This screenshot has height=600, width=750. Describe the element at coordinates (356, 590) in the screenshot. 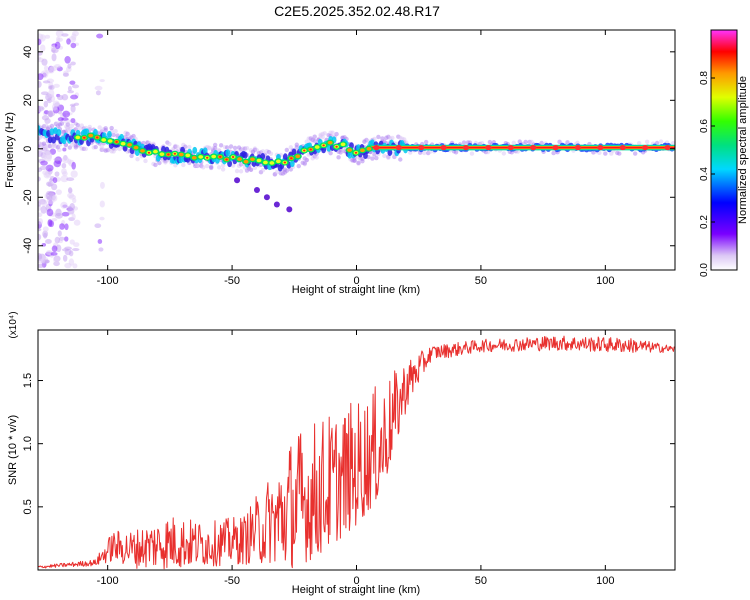

I see `snr-x-axis-label: Height of straight line (km)` at that location.